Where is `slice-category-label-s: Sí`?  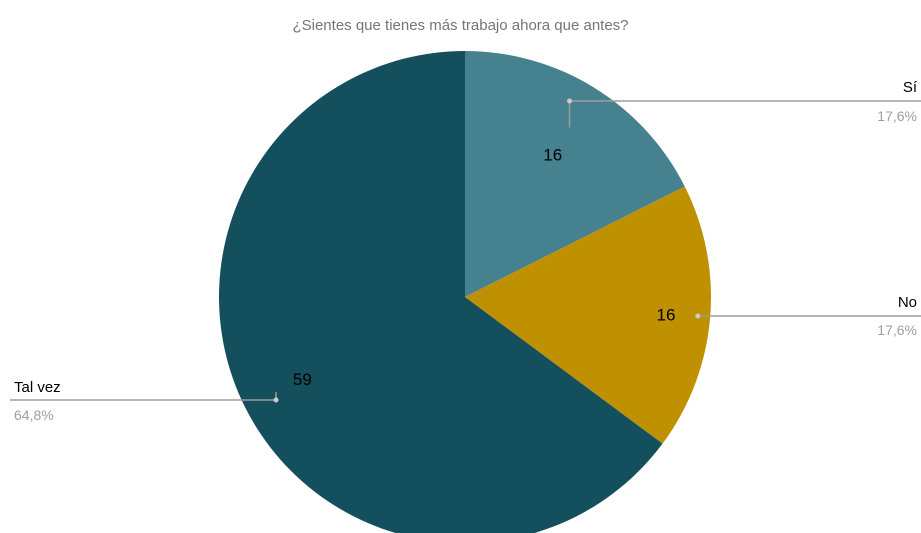 slice-category-label-s: Sí is located at coordinates (910, 87).